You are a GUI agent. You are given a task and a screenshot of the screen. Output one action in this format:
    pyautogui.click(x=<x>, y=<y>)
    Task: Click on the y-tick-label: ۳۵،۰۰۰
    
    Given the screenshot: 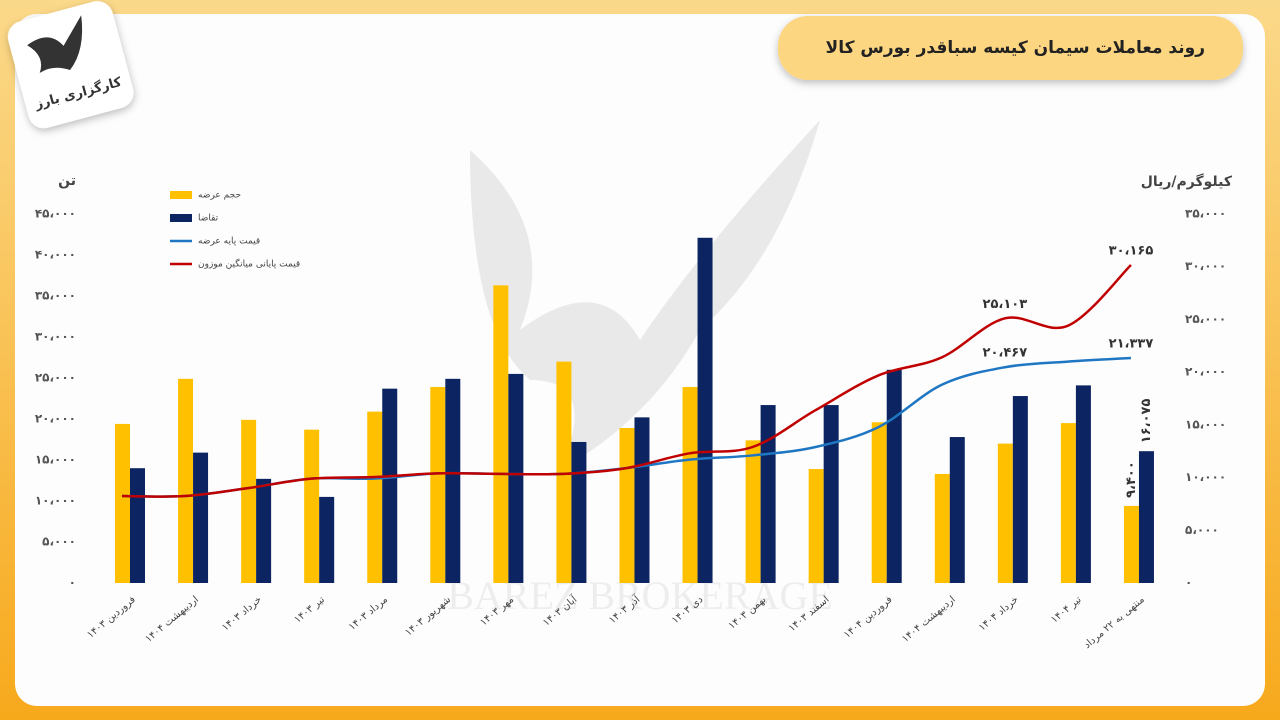 What is the action you would take?
    pyautogui.click(x=55, y=296)
    